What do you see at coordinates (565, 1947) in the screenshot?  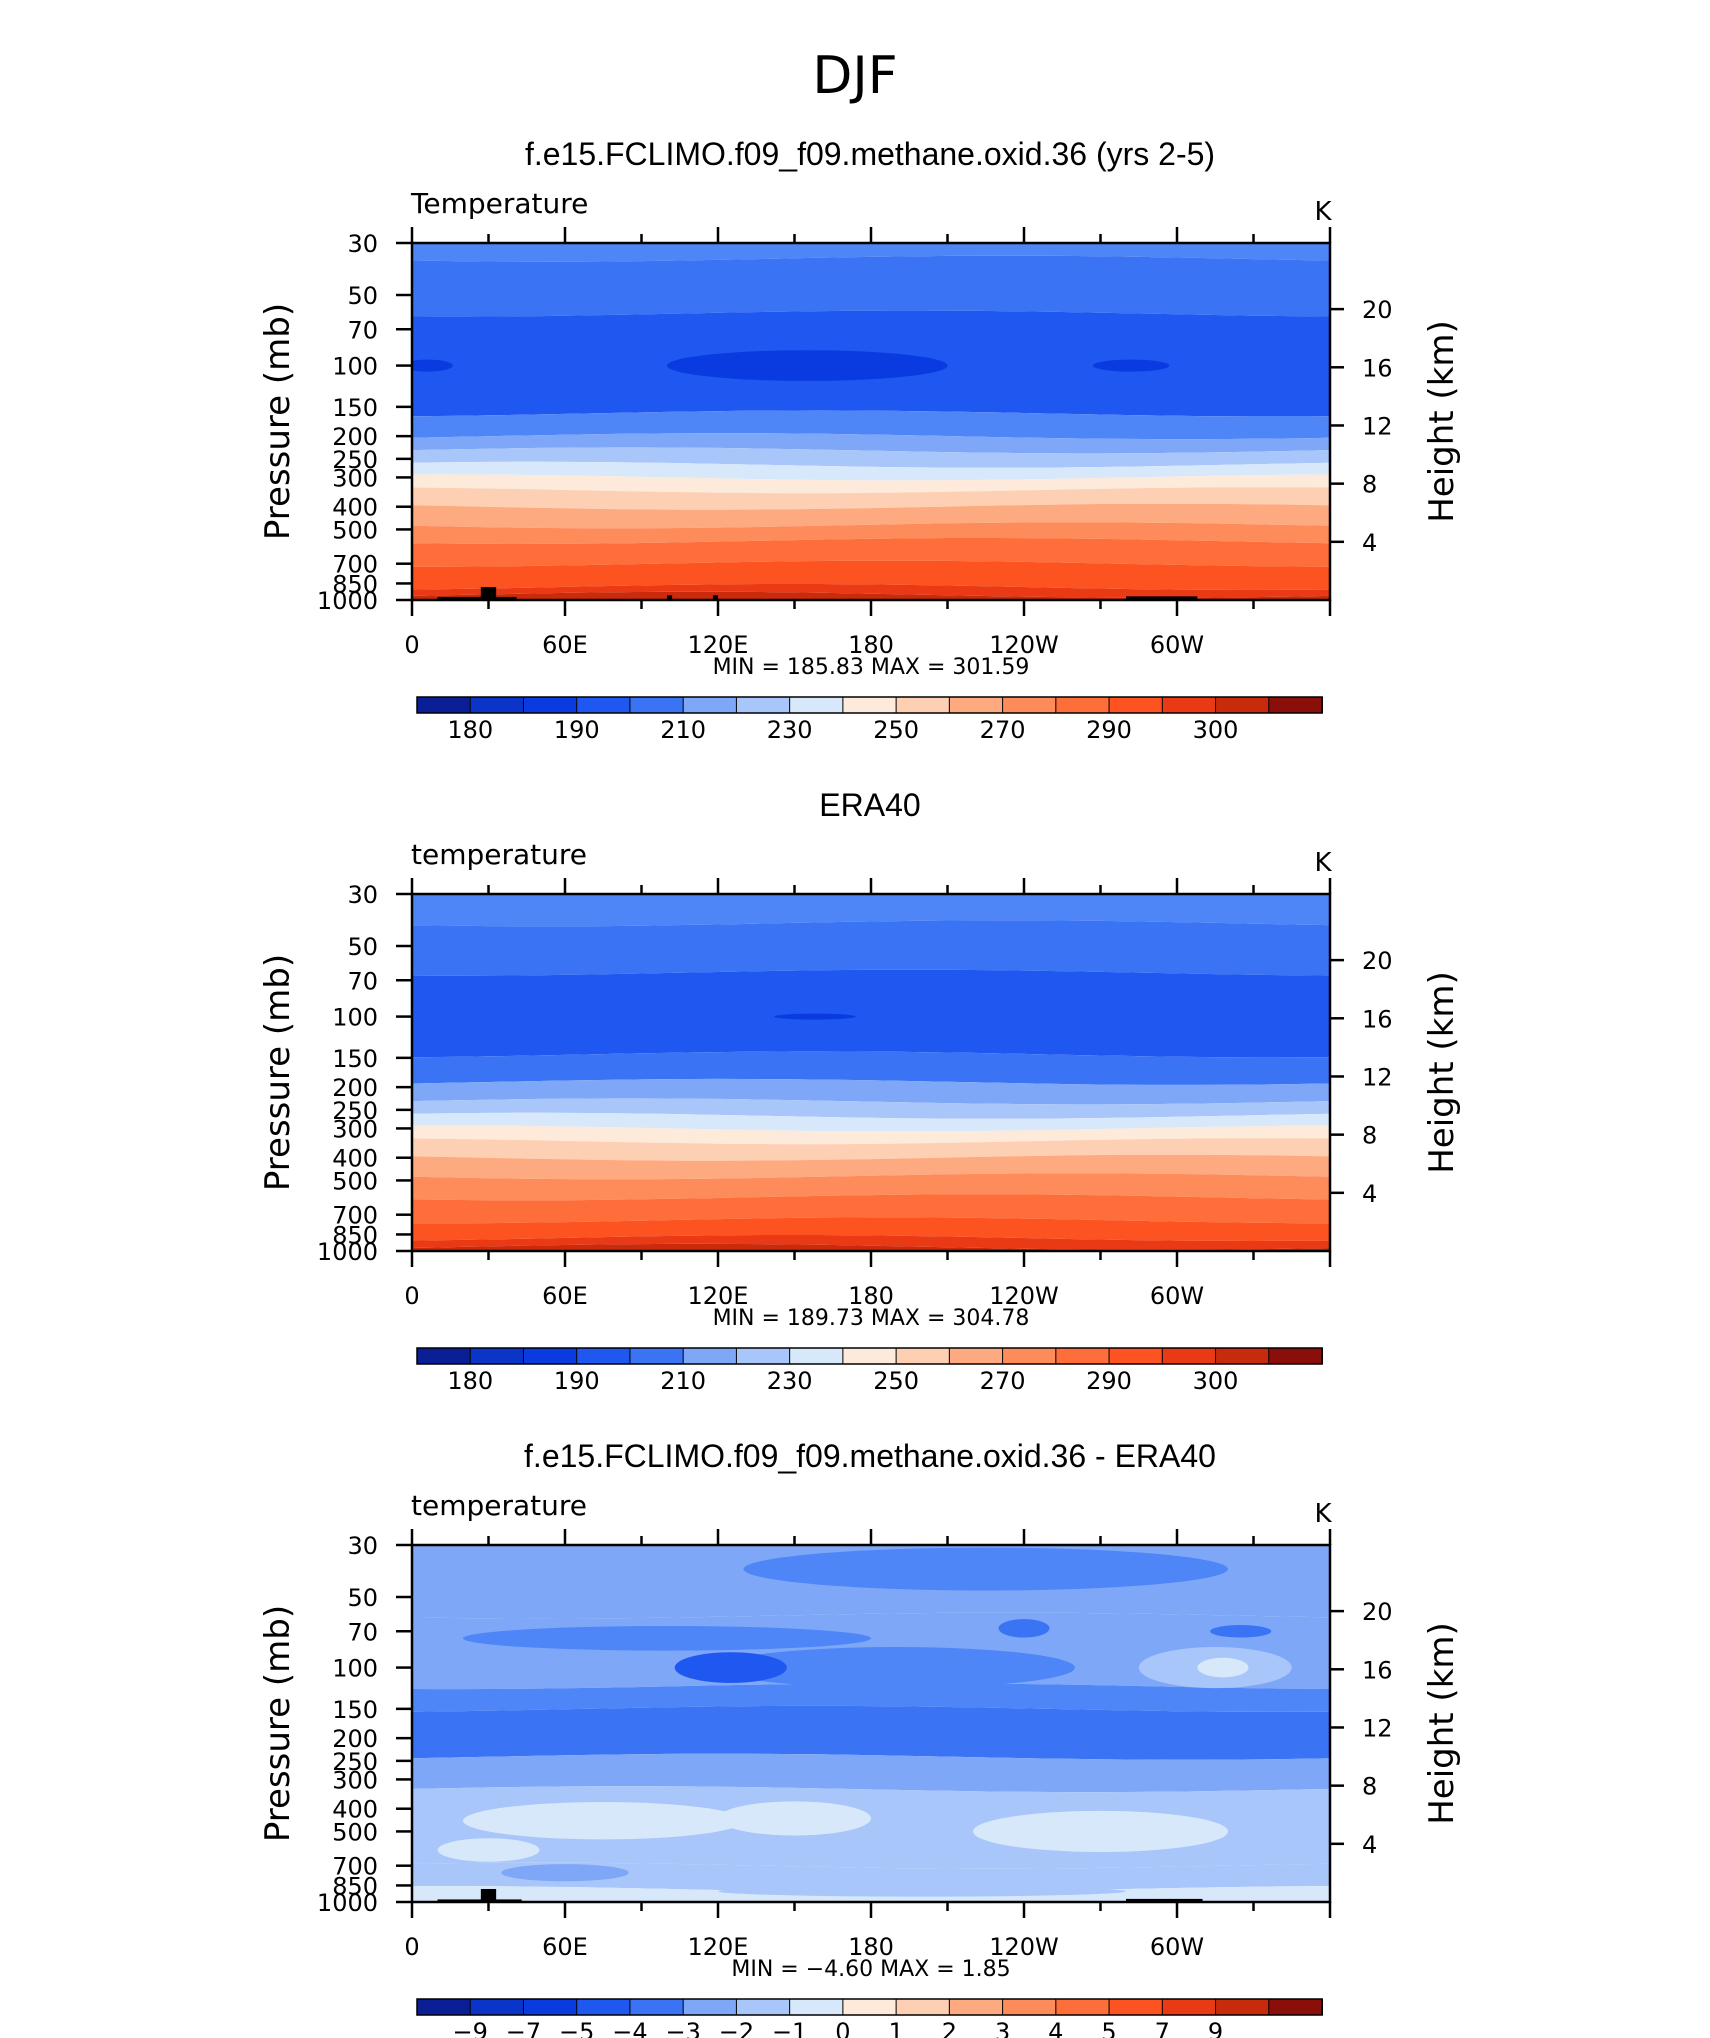 I see `x-tick-label: 60E` at bounding box center [565, 1947].